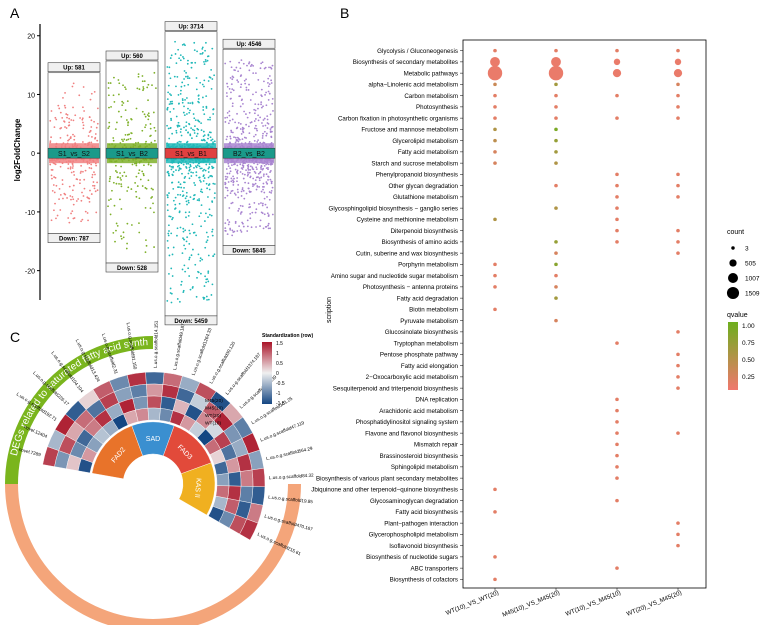 The height and width of the screenshot is (625, 768). What do you see at coordinates (428, 265) in the screenshot?
I see `pathway-label: Porphyrin metabolism` at bounding box center [428, 265].